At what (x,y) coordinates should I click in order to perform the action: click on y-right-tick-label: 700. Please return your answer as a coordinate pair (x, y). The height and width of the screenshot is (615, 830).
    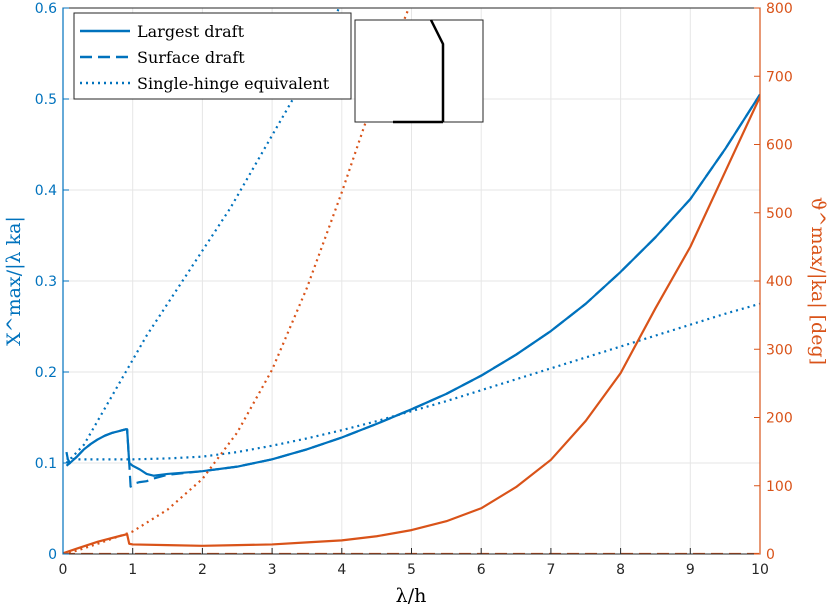
    Looking at the image, I should click on (779, 77).